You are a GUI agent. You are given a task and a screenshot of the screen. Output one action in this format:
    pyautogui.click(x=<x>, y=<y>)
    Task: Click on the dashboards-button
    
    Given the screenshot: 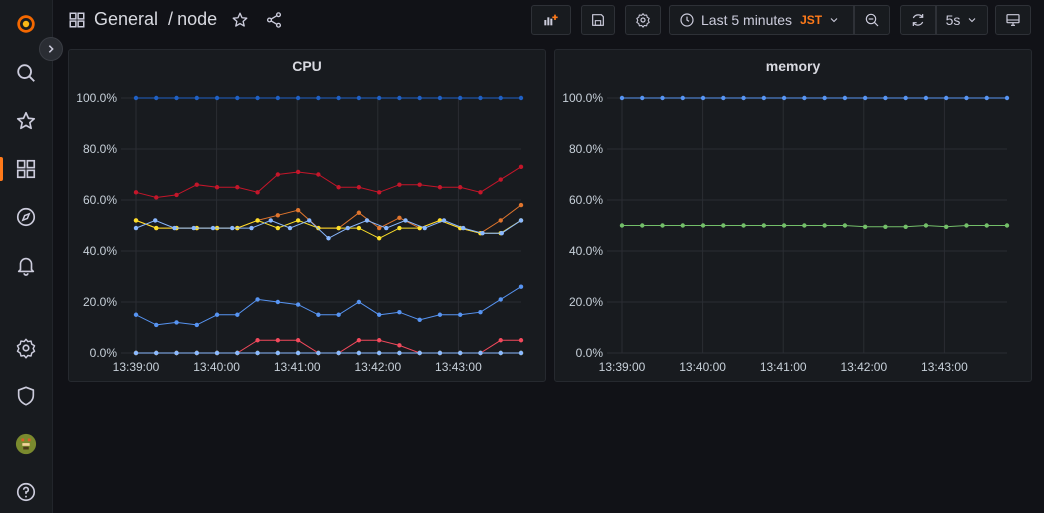 What is the action you would take?
    pyautogui.click(x=26, y=169)
    